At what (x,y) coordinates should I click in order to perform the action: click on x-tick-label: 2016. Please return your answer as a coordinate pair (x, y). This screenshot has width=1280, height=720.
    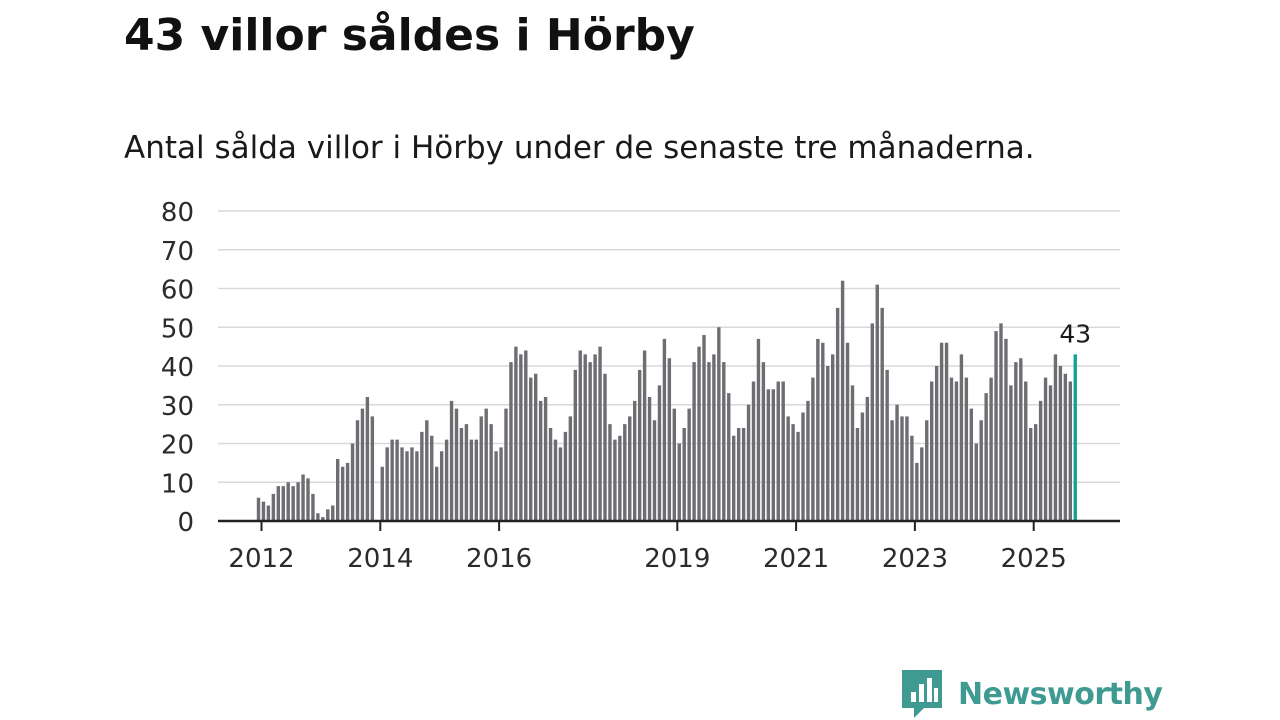
    Looking at the image, I should click on (499, 559).